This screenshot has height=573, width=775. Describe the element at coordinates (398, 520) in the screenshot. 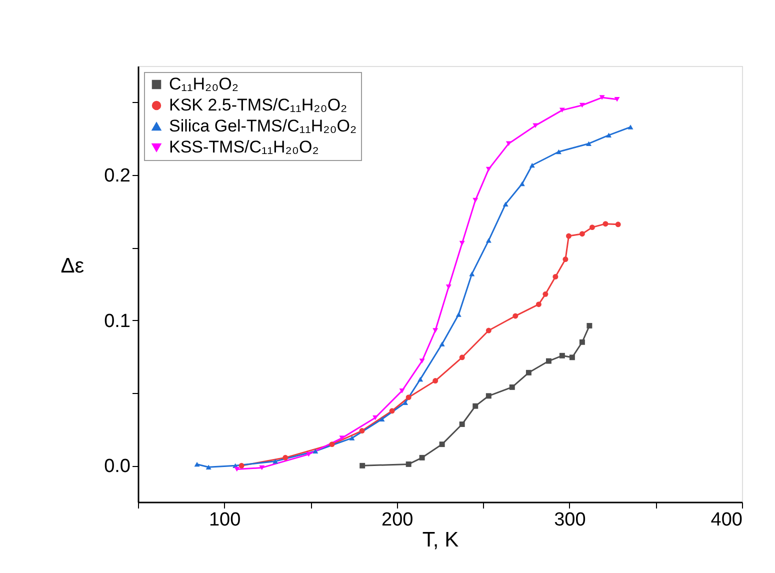

I see `x-tick-label: 200` at that location.